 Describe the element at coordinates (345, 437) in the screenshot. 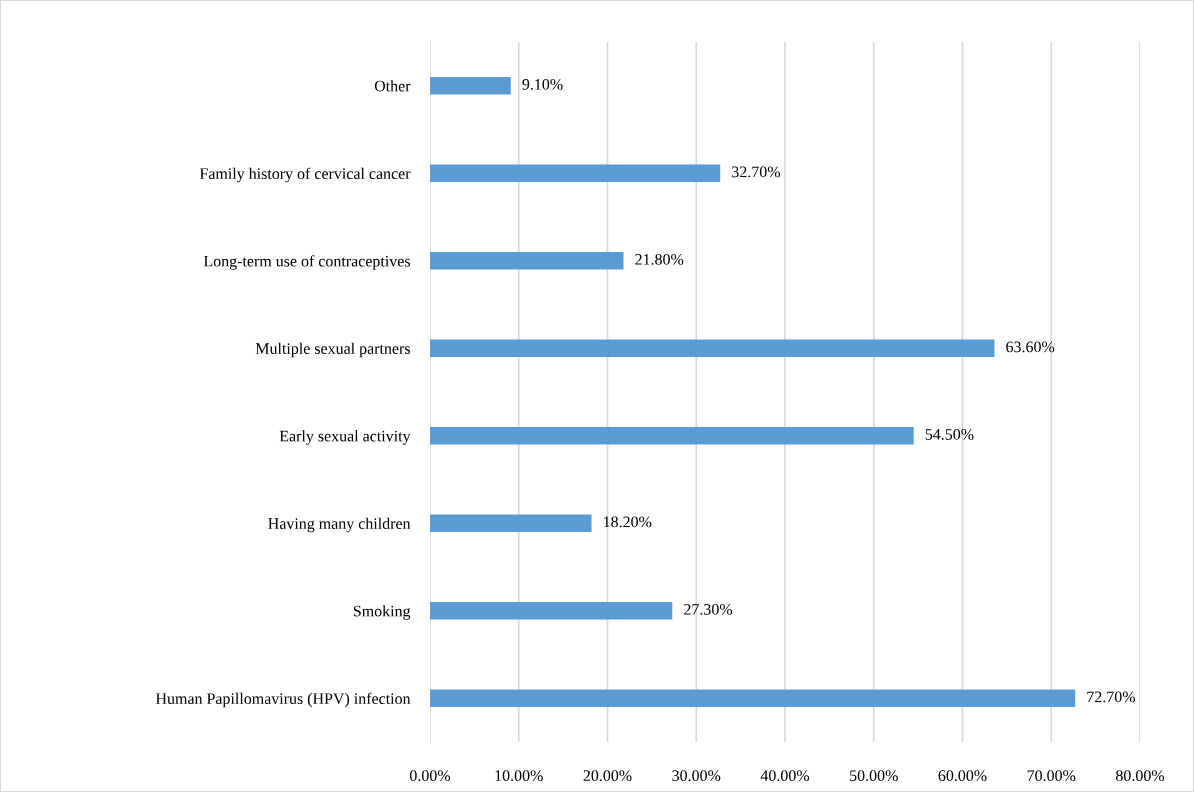

I see `y-tick-label: Early sexual activity` at that location.